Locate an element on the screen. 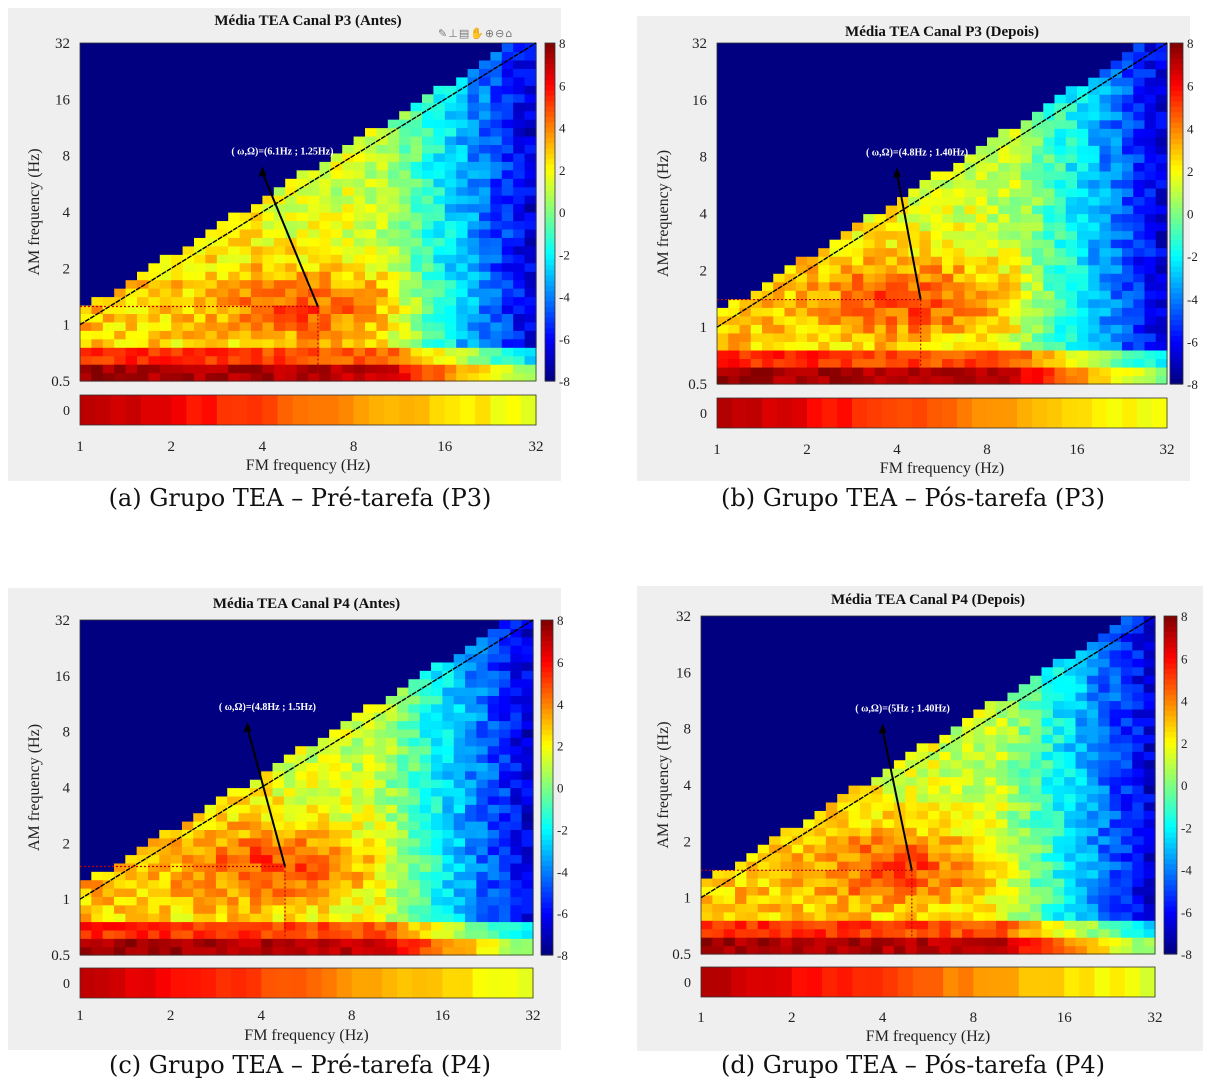 The image size is (1213, 1092). colorbar-frame is located at coordinates (550, 212).